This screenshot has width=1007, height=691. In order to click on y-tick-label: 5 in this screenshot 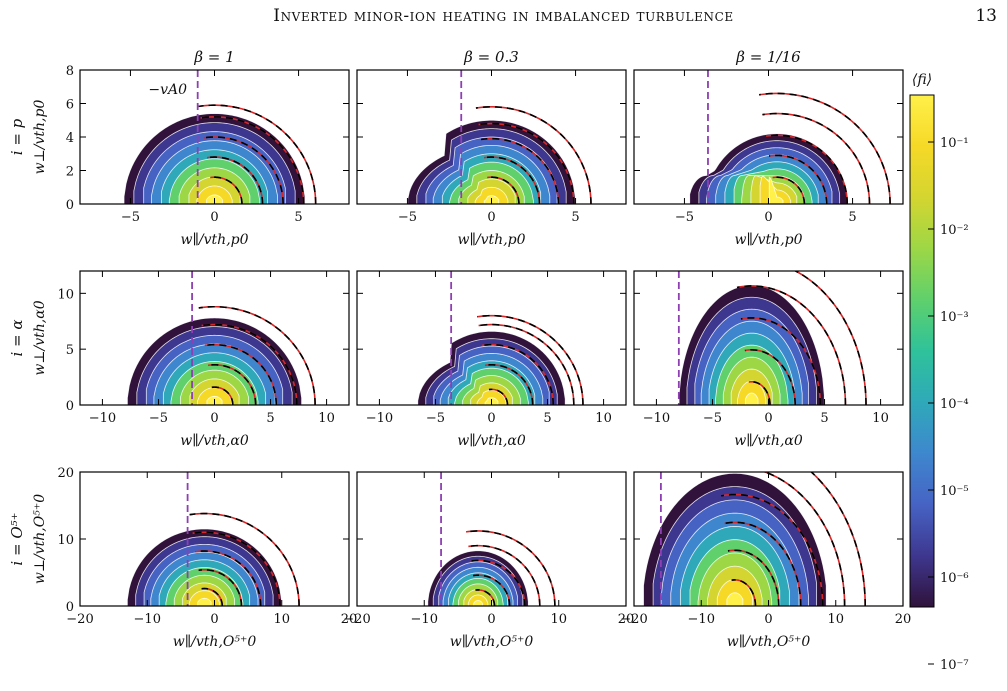, I will do `click(70, 350)`.